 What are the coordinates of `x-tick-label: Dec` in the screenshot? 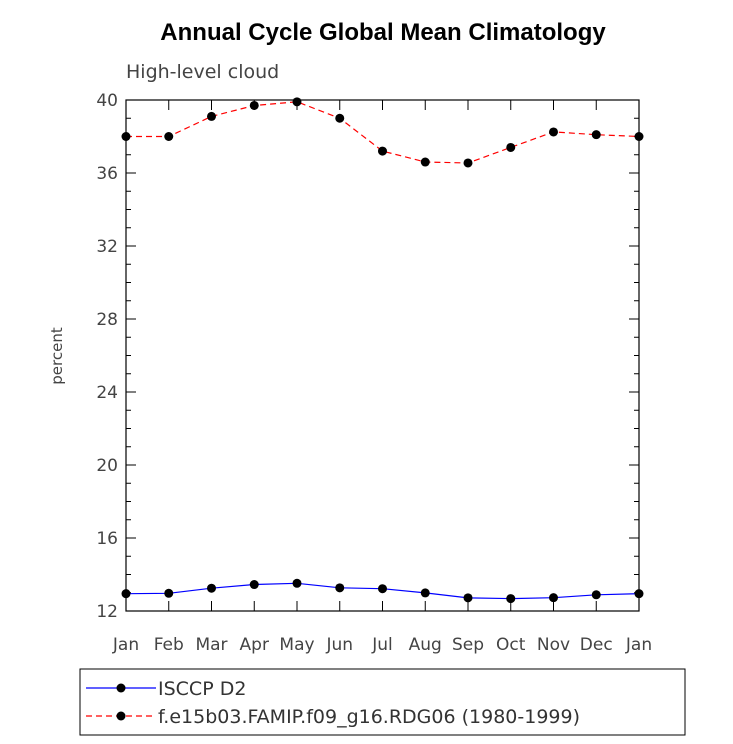 It's located at (596, 645).